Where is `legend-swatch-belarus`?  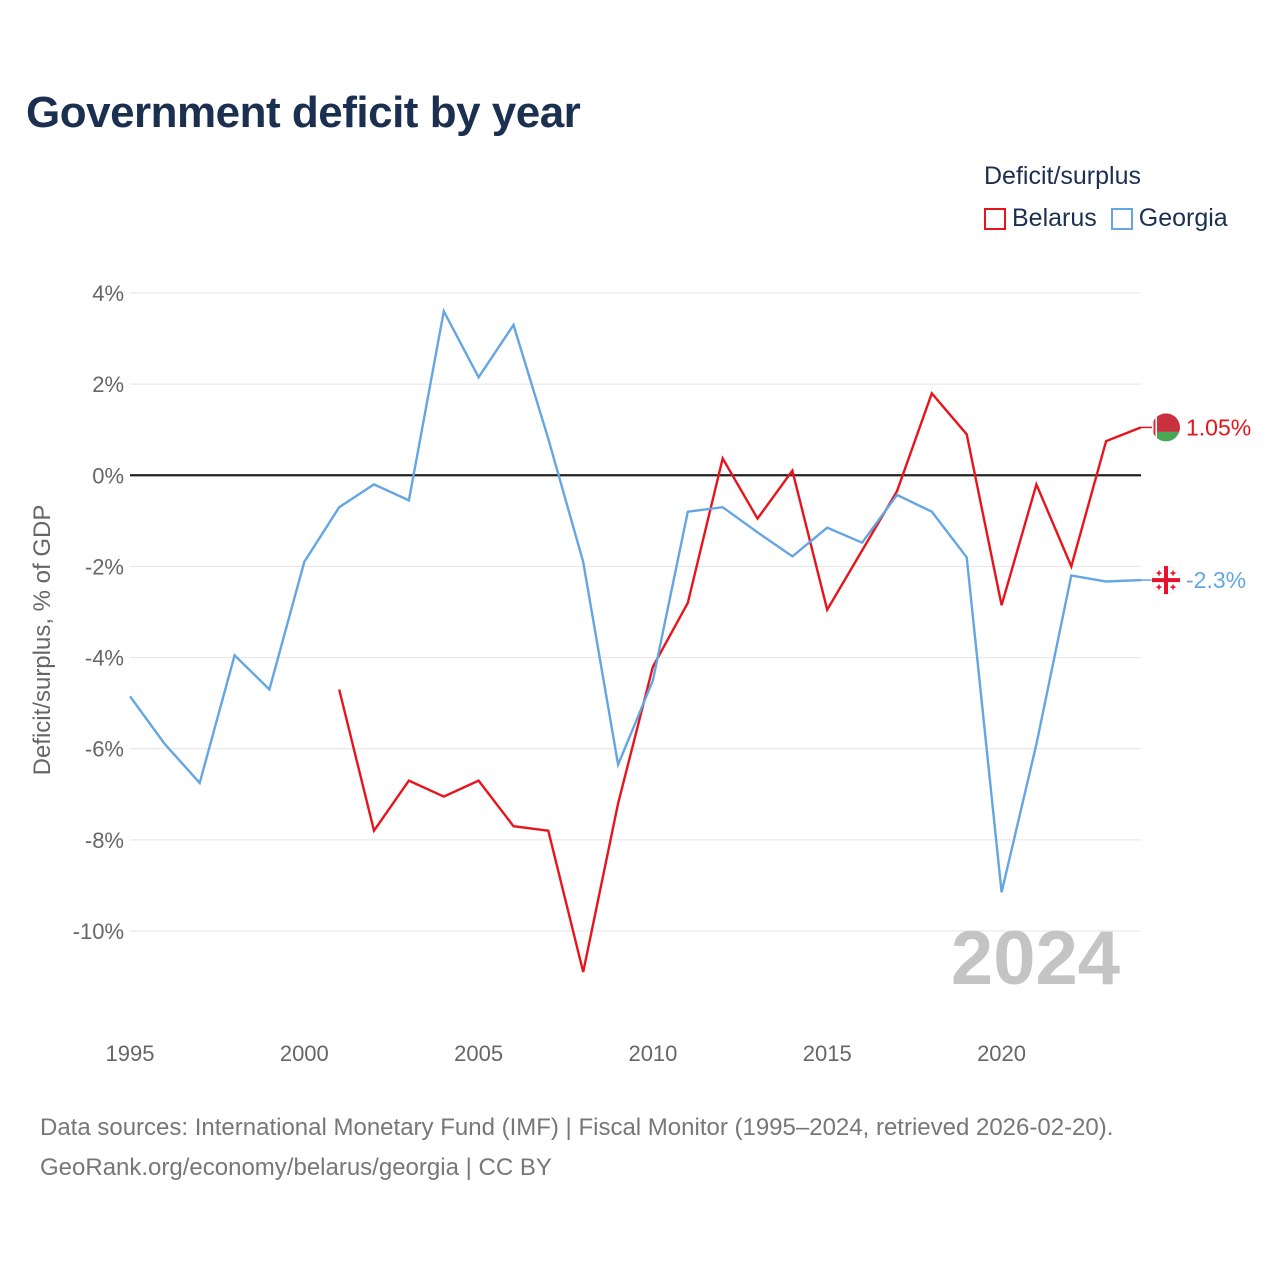
legend-swatch-belarus is located at coordinates (995, 218).